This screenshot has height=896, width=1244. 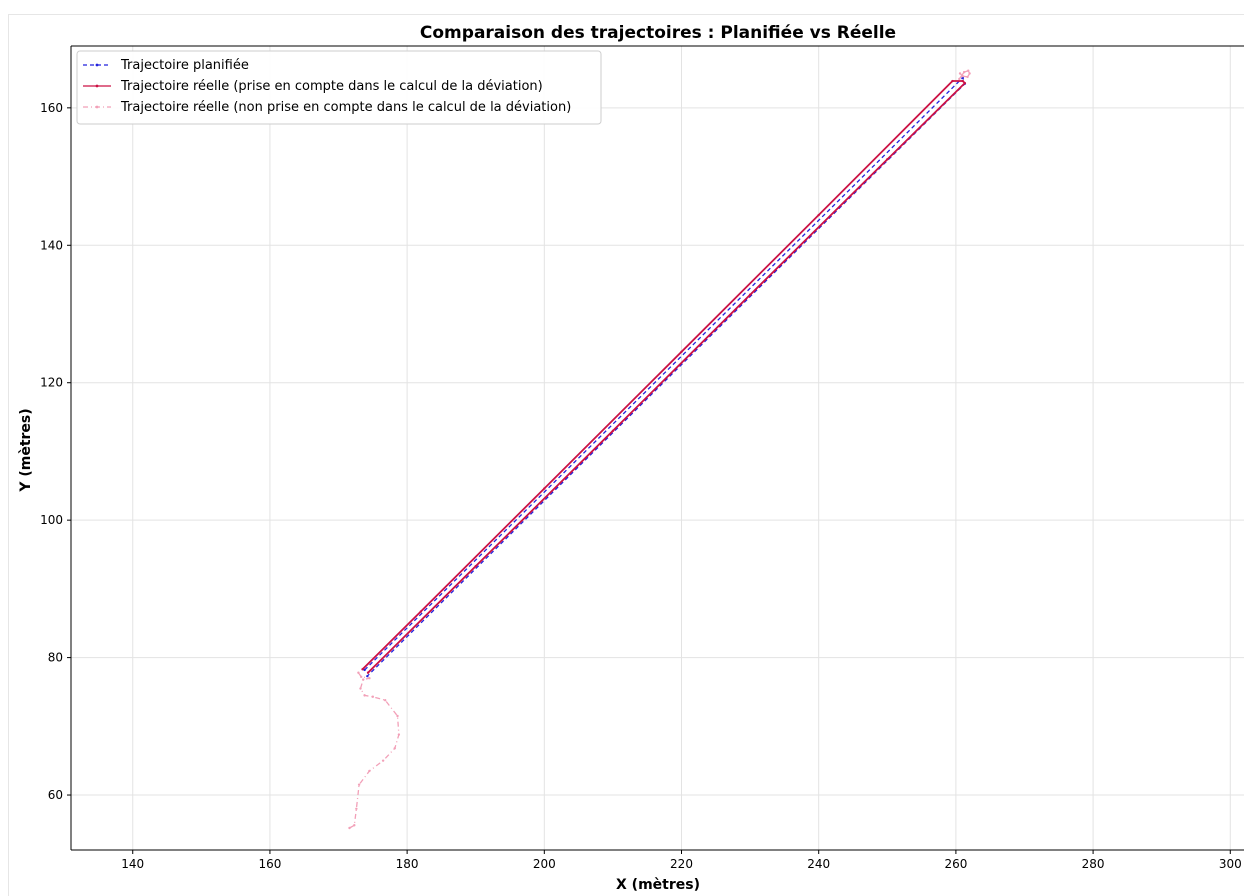 What do you see at coordinates (51, 245) in the screenshot?
I see `y-tick-label: 140` at bounding box center [51, 245].